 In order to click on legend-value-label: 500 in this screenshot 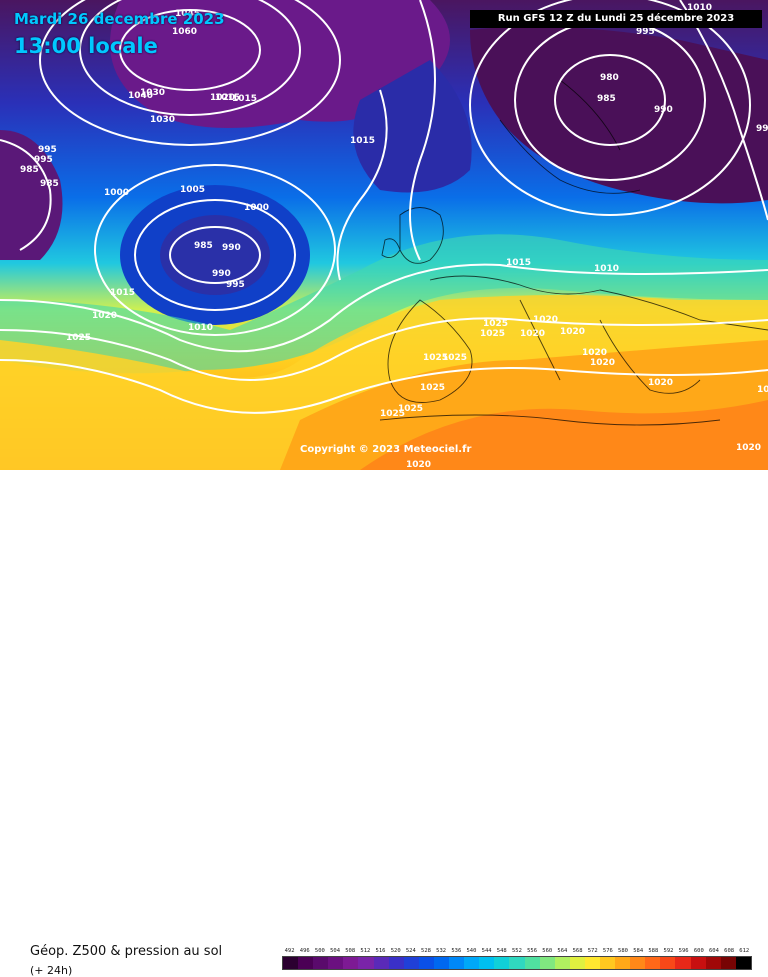, I will do `click(319, 951)`.